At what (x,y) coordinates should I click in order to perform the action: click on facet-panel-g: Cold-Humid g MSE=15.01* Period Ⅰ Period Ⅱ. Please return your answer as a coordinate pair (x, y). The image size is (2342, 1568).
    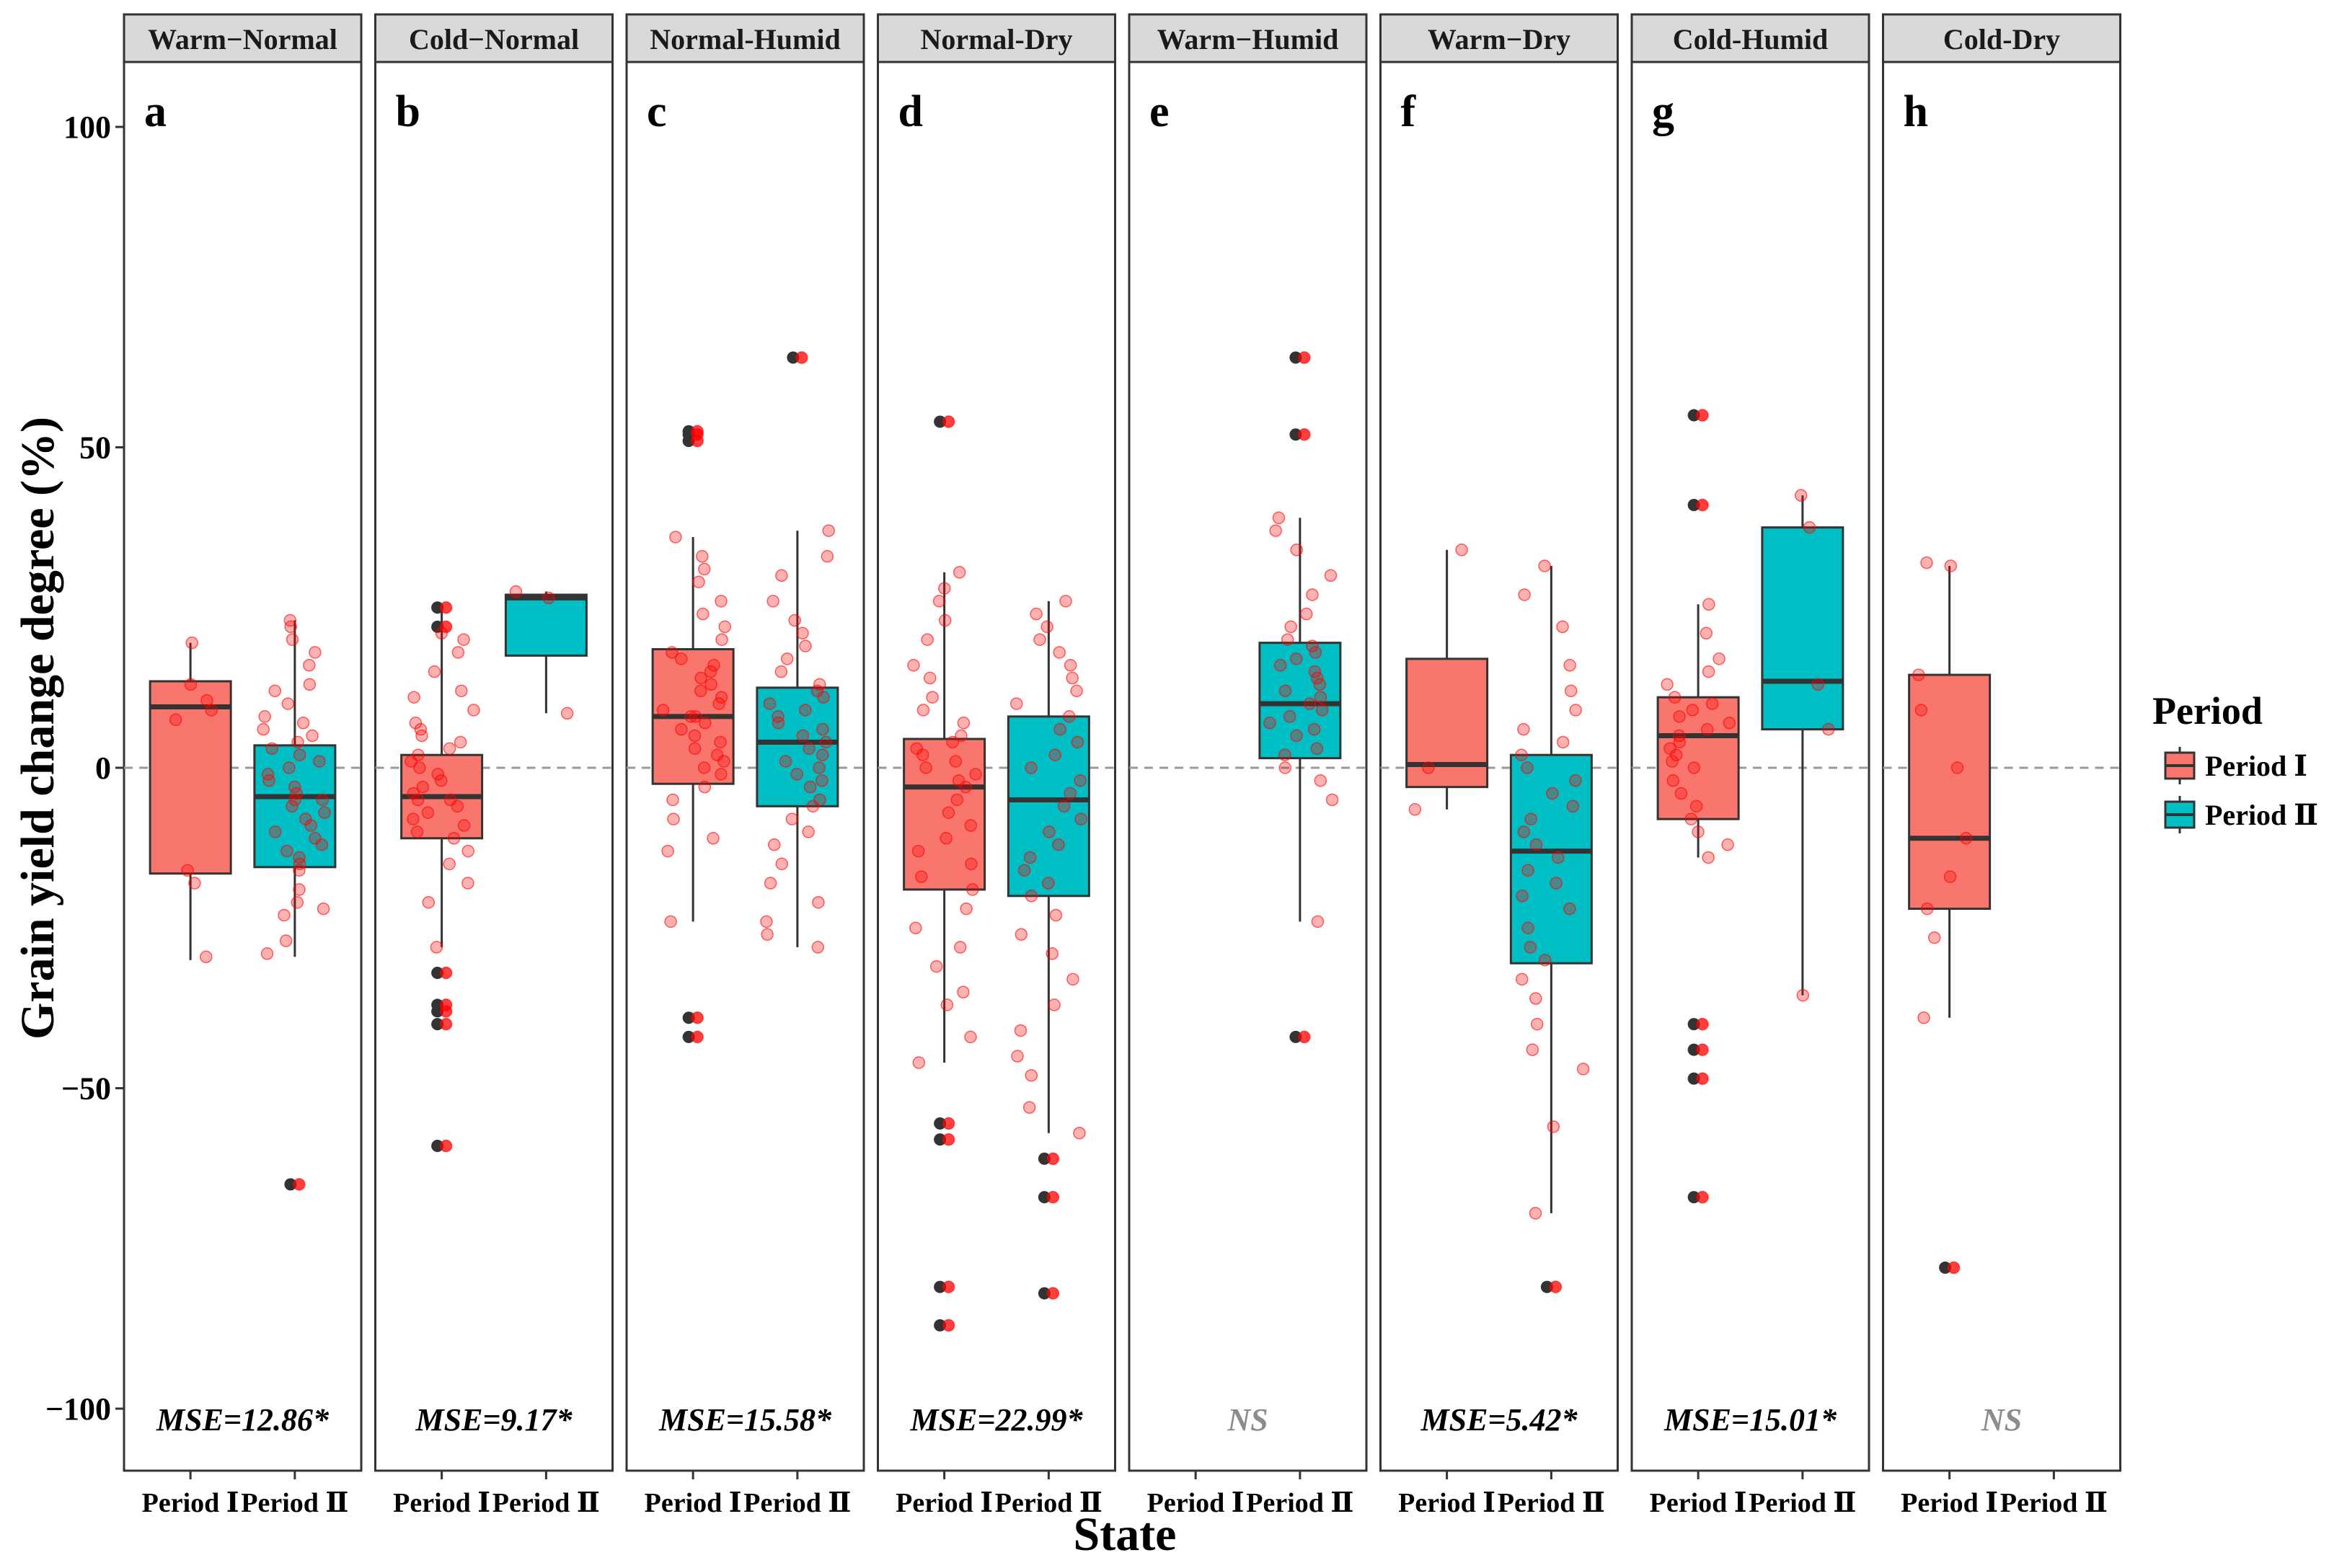
    Looking at the image, I should click on (1750, 765).